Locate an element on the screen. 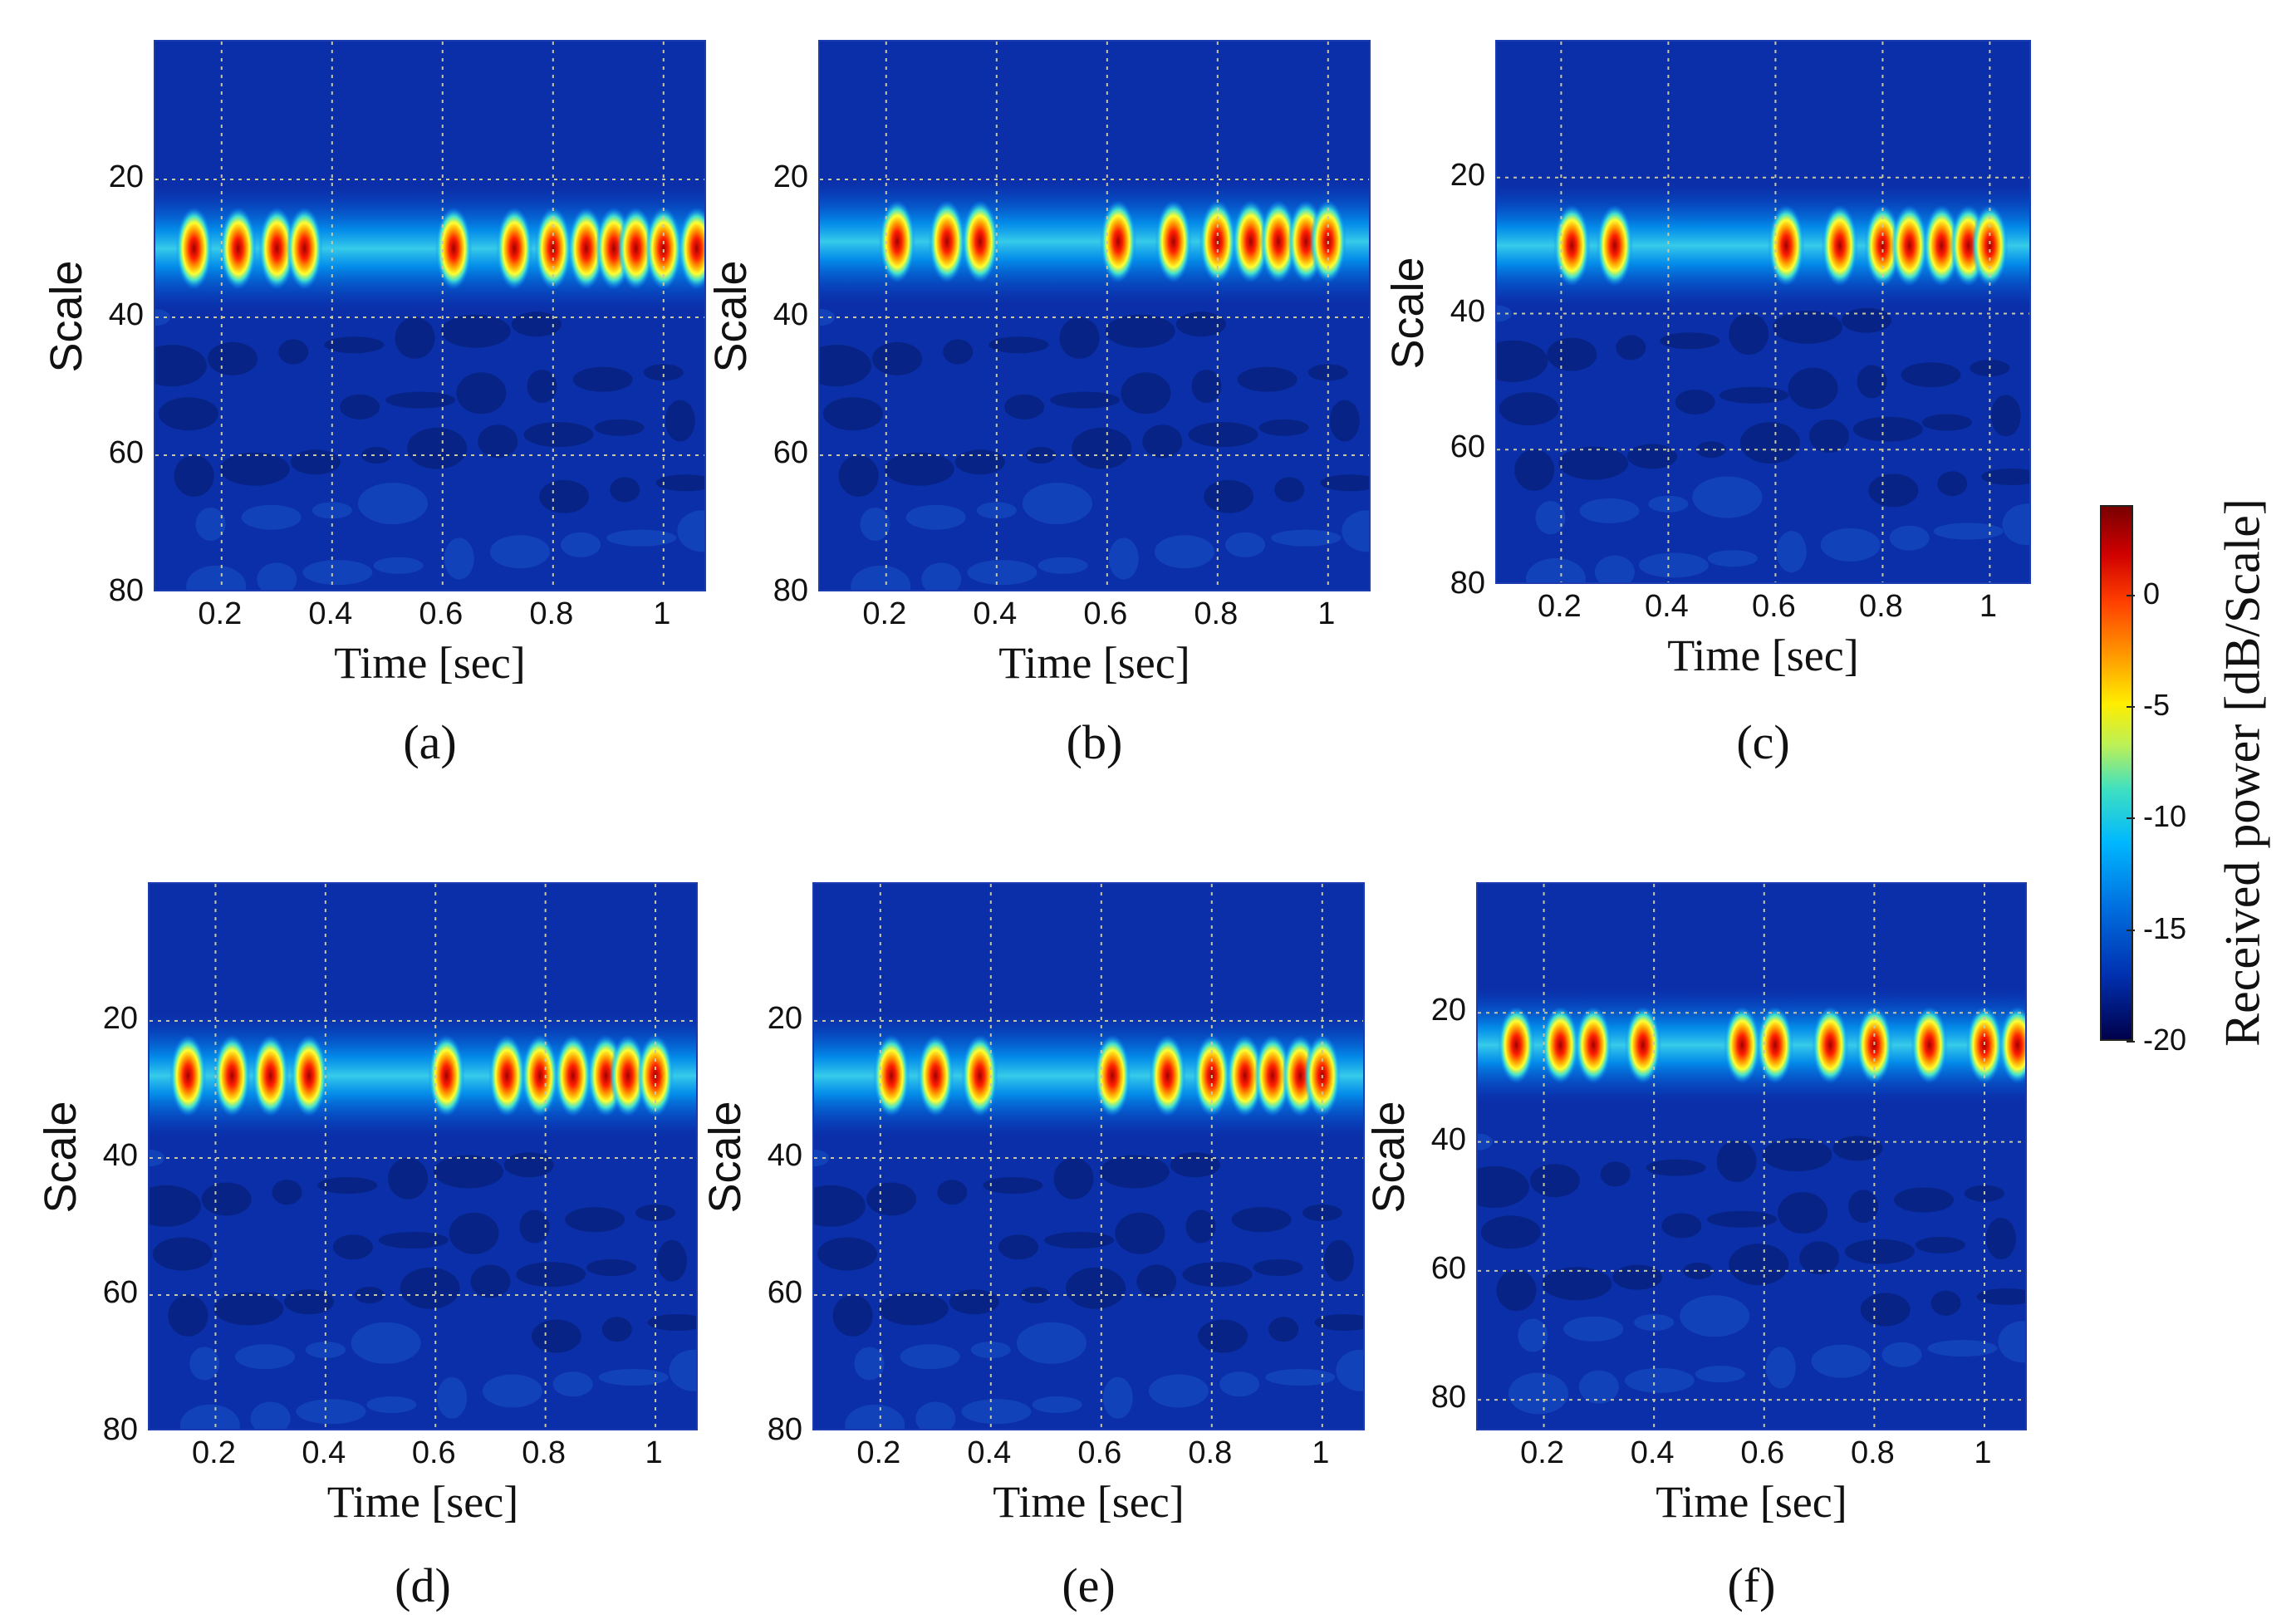 The width and height of the screenshot is (2291, 1624). x-tick-label: 0.2 is located at coordinates (878, 1452).